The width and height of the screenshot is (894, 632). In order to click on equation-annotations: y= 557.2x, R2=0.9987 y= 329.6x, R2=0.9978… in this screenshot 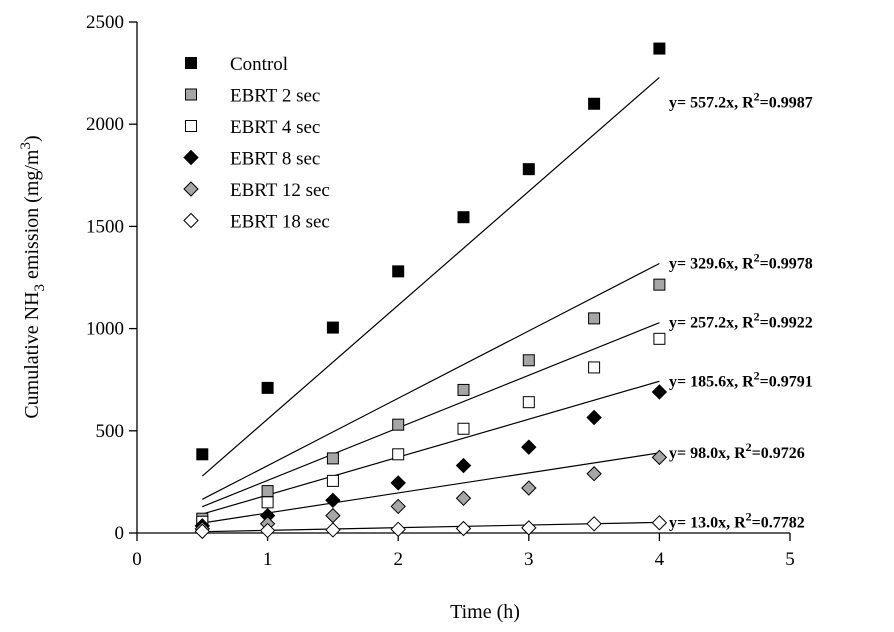, I will do `click(741, 310)`.